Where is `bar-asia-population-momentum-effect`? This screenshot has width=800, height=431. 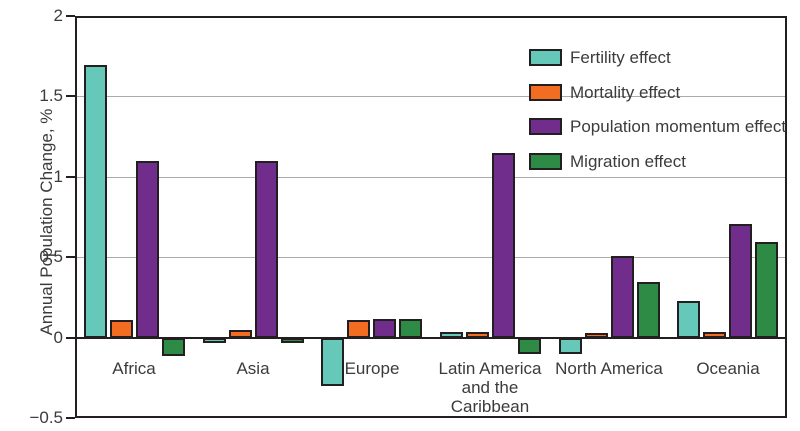 bar-asia-population-momentum-effect is located at coordinates (266, 249).